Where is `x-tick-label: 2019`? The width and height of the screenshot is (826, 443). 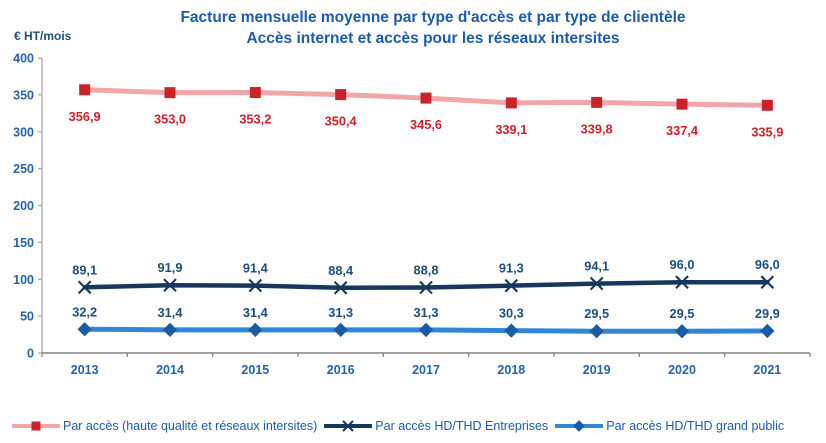 x-tick-label: 2019 is located at coordinates (597, 370).